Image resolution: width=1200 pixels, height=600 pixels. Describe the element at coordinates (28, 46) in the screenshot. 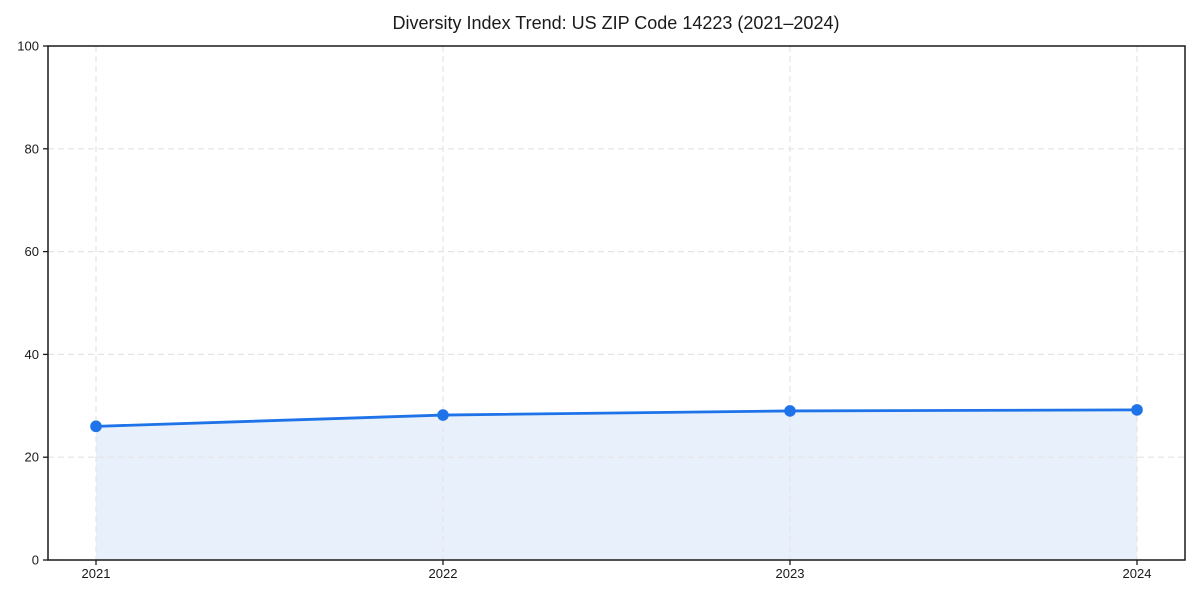

I see `y-tick-label-100: 100` at that location.